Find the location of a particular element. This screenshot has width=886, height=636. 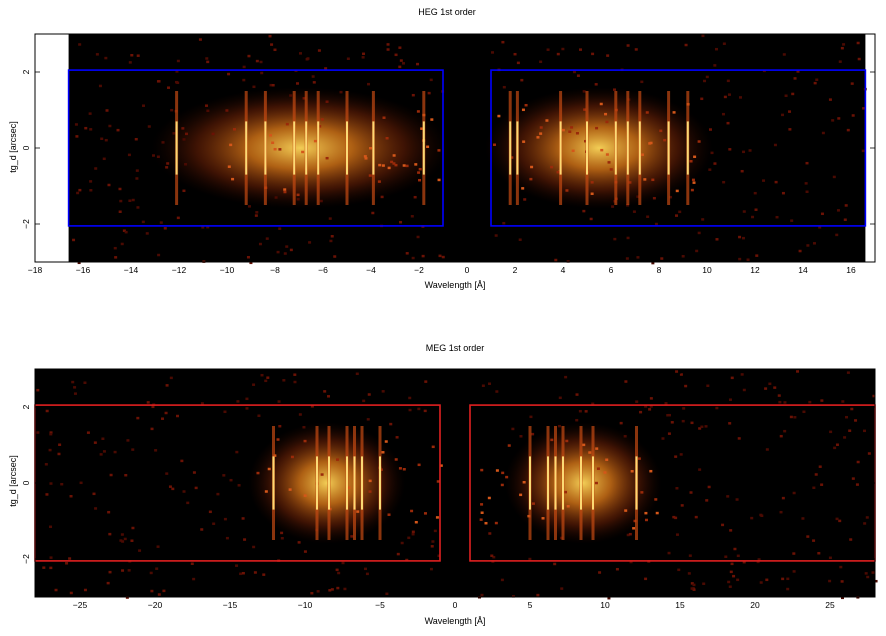

meg-emission-line-core is located at coordinates (593, 483).